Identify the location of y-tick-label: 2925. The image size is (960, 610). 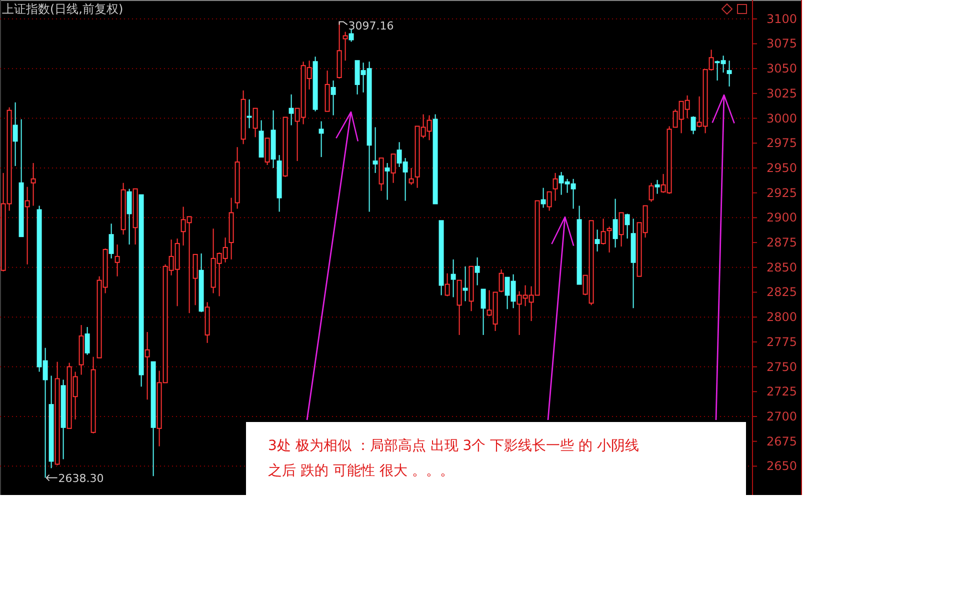
(781, 193).